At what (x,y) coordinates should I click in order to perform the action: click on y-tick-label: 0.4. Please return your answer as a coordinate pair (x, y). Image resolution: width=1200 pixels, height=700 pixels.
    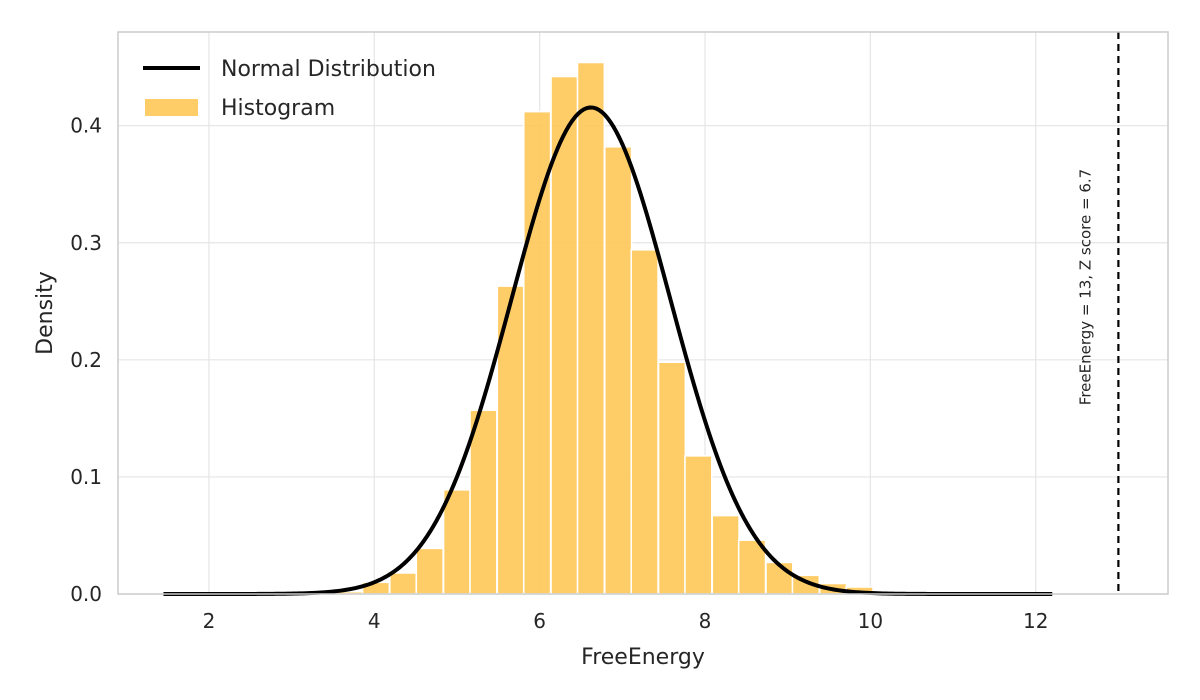
    Looking at the image, I should click on (86, 126).